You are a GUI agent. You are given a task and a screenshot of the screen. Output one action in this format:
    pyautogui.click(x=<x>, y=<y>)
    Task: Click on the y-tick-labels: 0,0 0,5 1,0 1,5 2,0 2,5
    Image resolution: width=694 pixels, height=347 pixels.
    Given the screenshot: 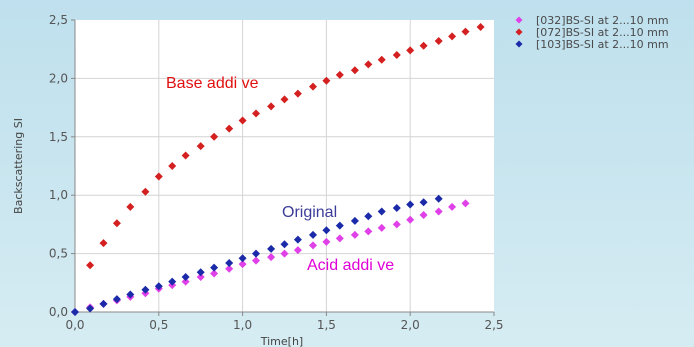 What is the action you would take?
    pyautogui.click(x=58, y=166)
    